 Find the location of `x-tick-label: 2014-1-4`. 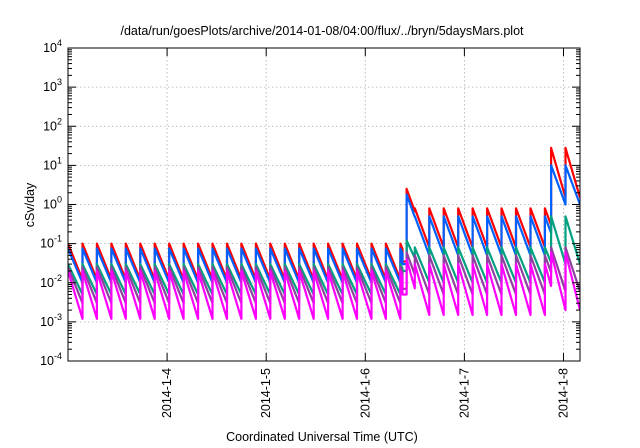

x-tick-label: 2014-1-4 is located at coordinates (167, 393).